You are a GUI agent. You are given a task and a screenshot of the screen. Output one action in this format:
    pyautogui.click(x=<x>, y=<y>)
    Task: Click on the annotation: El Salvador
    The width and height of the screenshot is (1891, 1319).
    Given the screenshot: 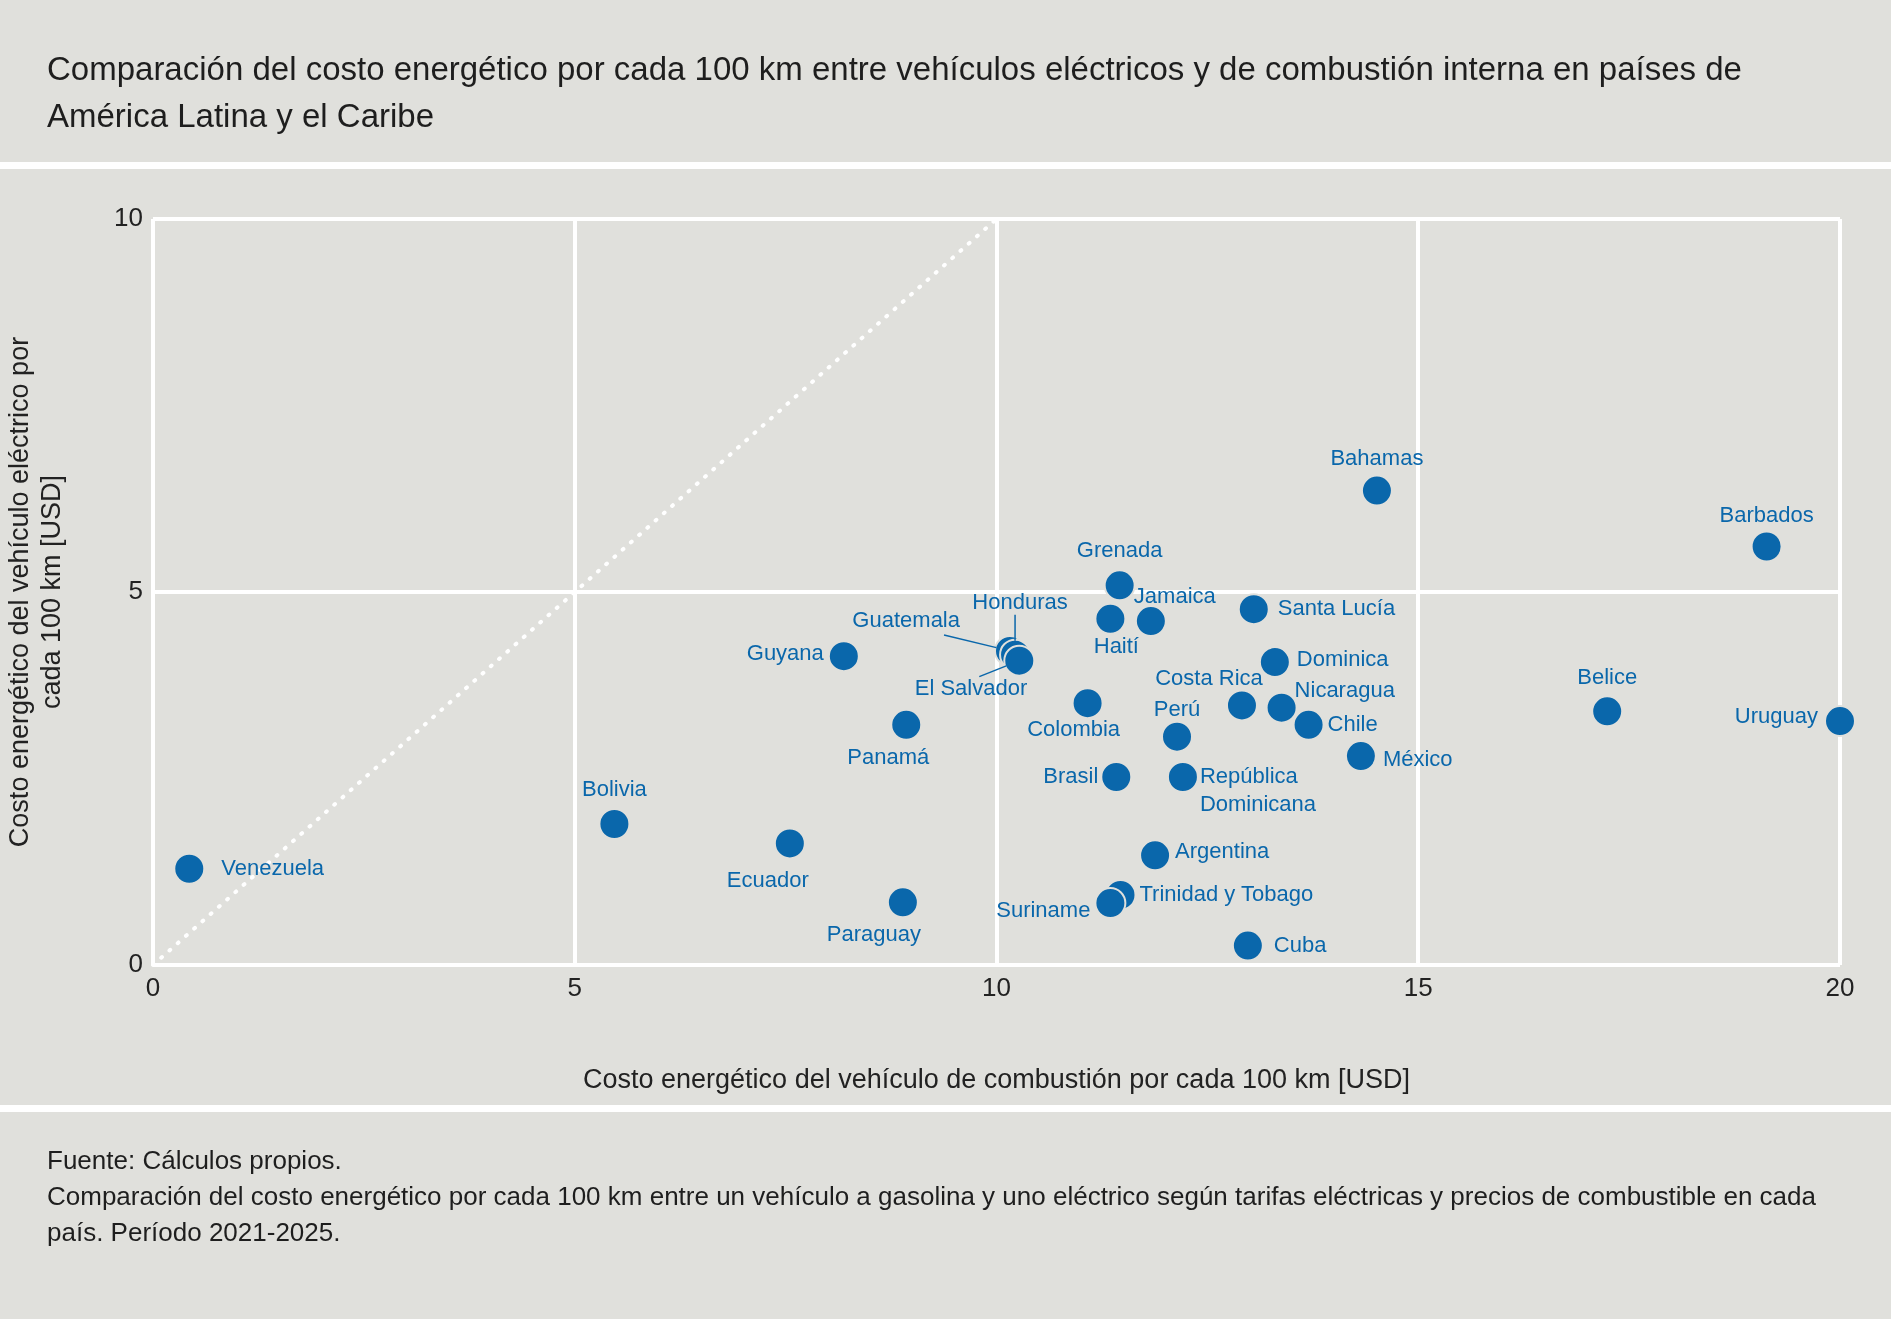 What is the action you would take?
    pyautogui.click(x=971, y=687)
    